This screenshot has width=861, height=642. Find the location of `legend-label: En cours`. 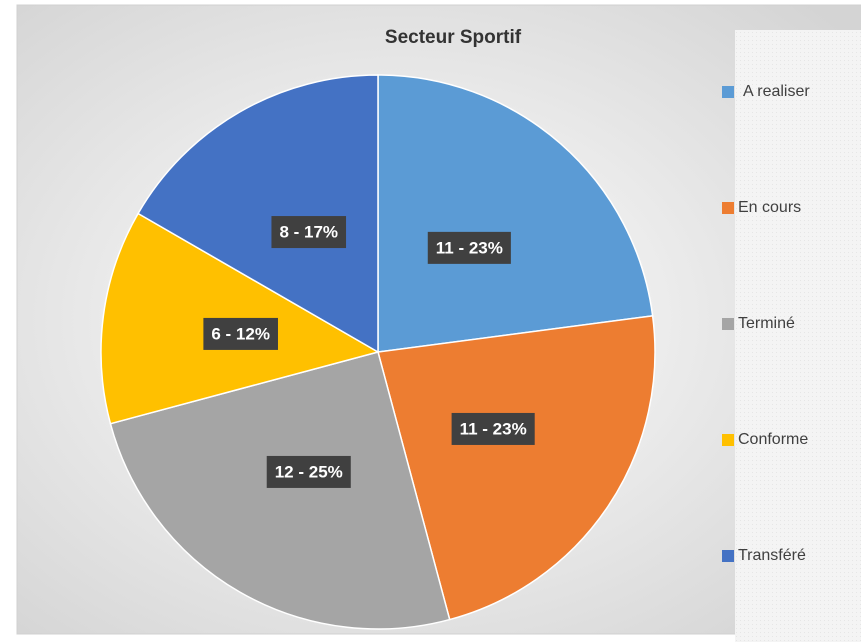

legend-label: En cours is located at coordinates (769, 207).